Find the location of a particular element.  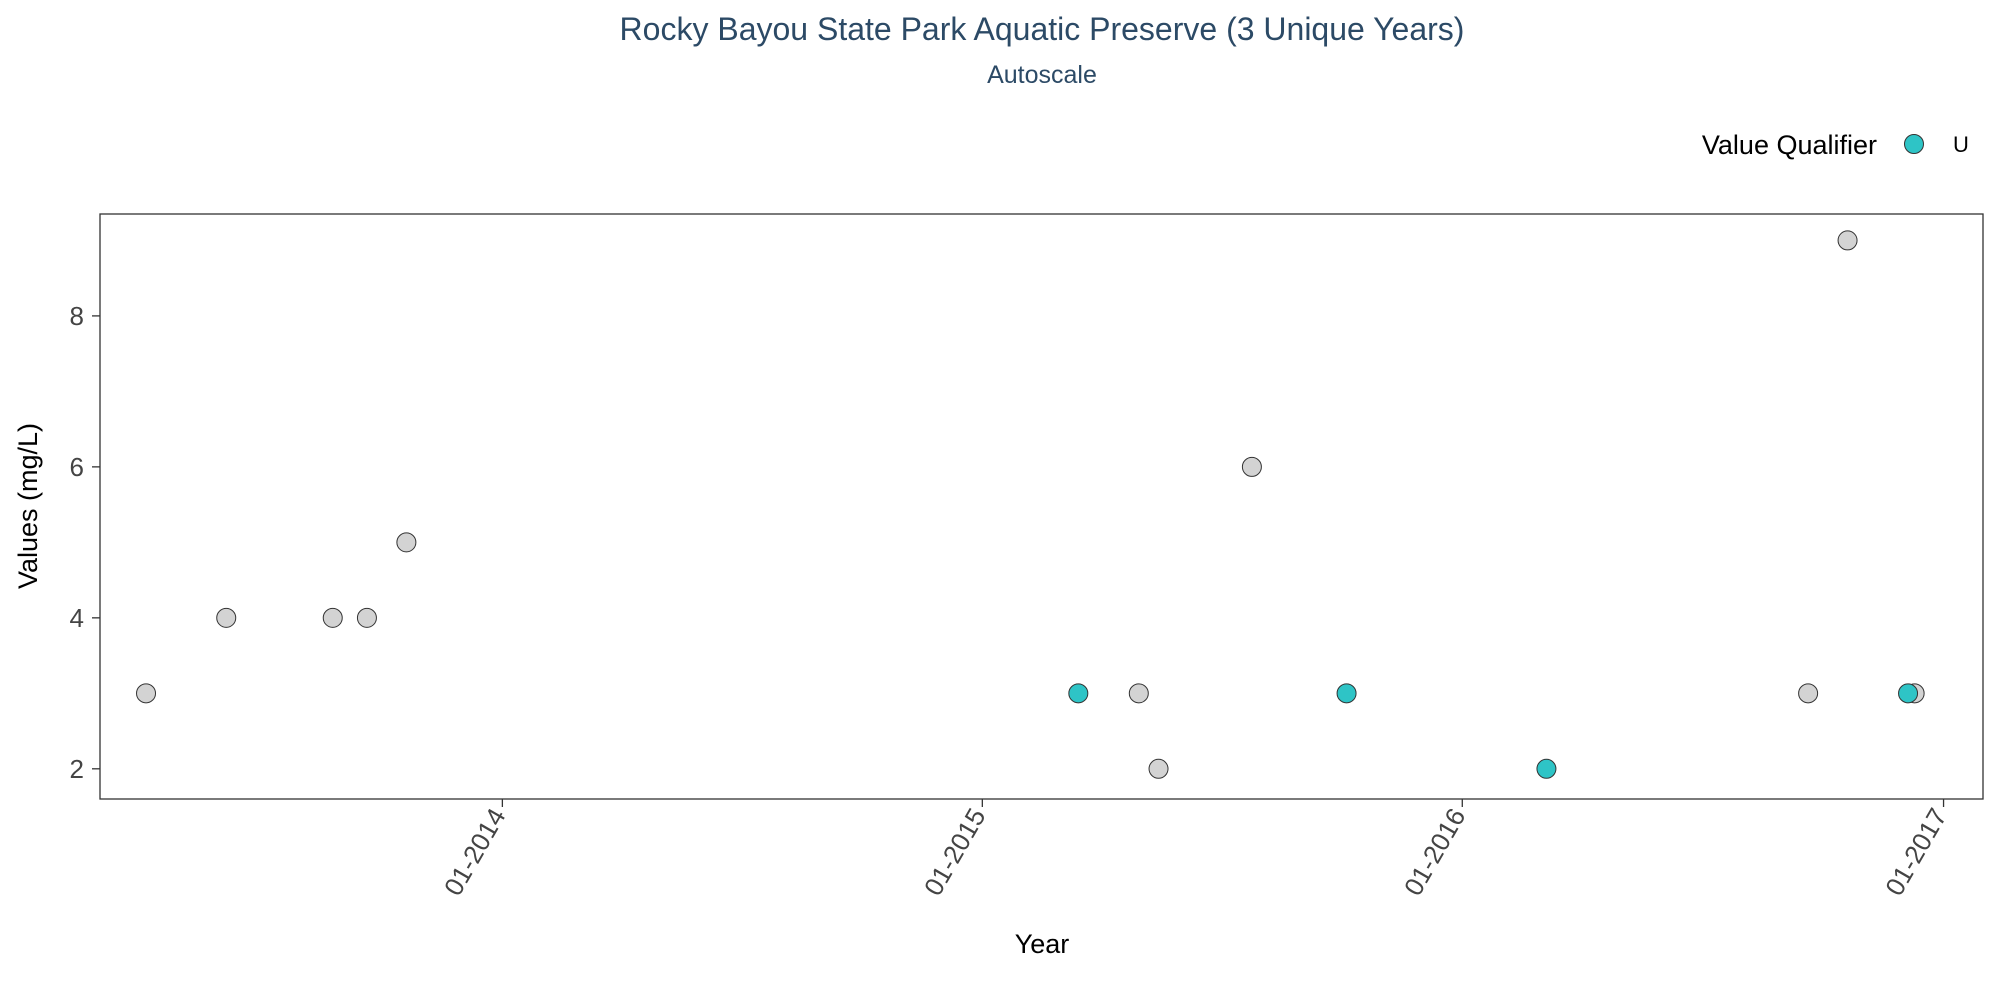

x-tick-label: 01-2014 is located at coordinates (475, 852).